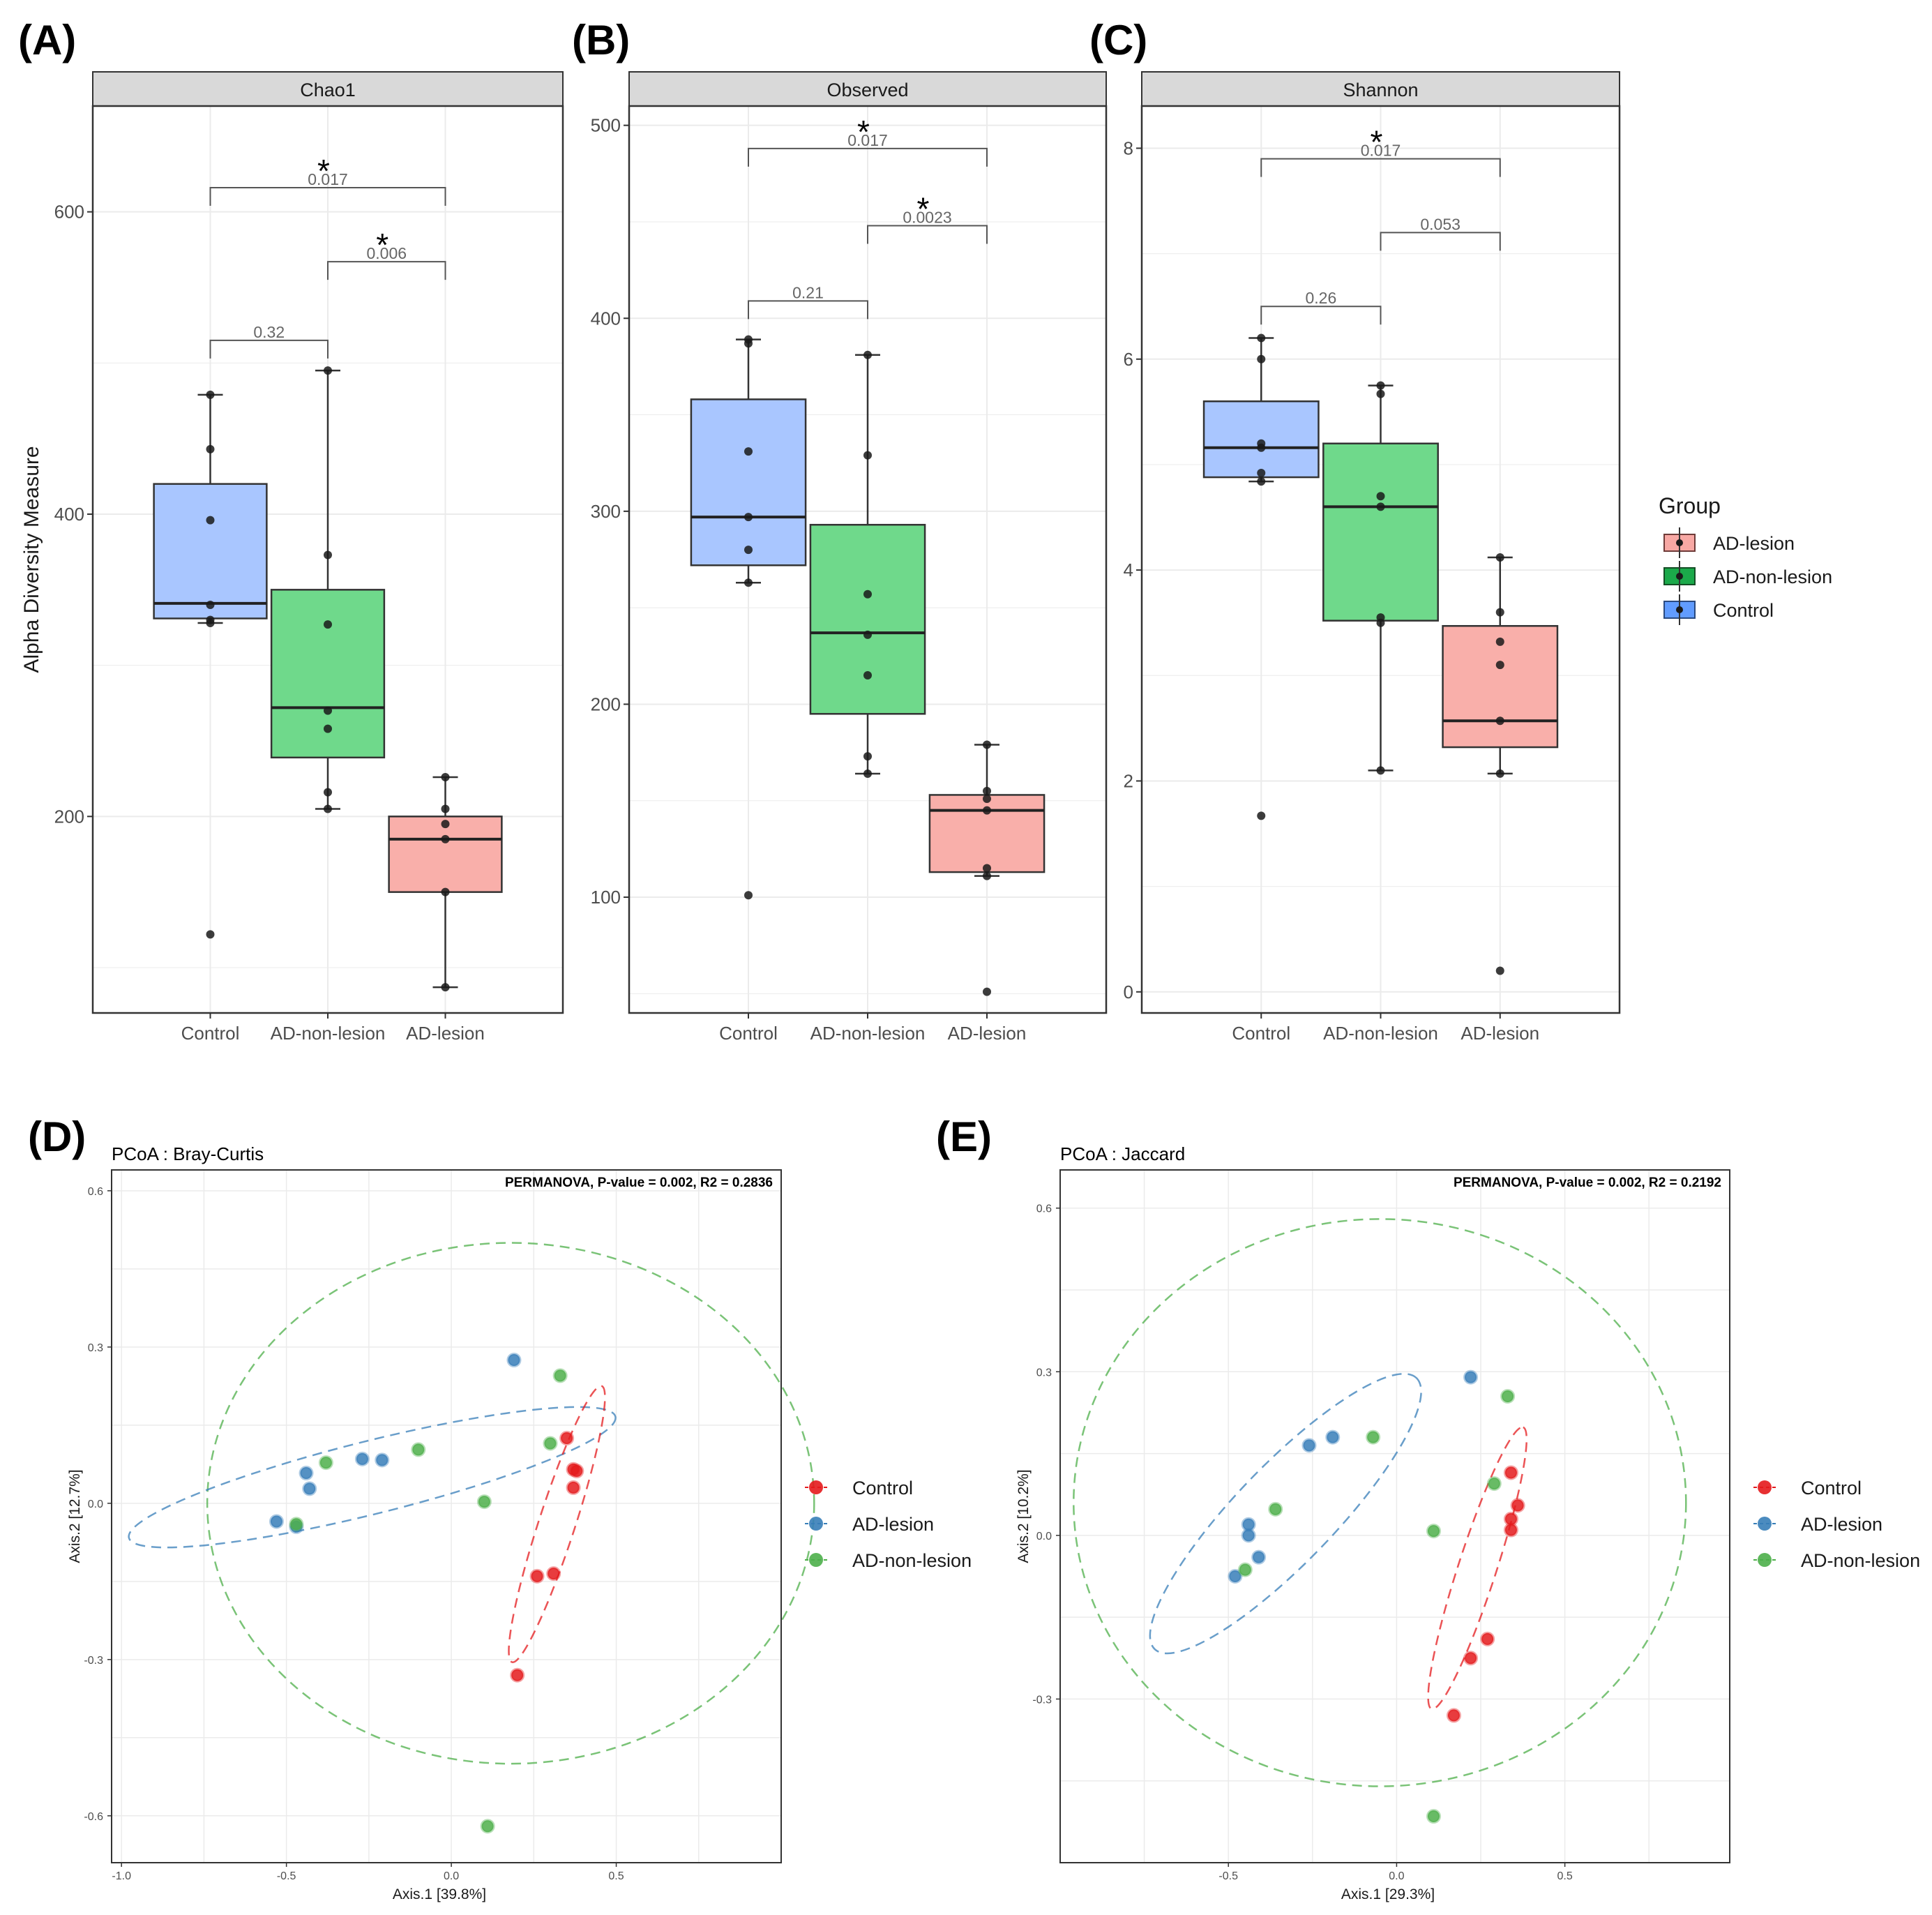 Image resolution: width=1932 pixels, height=1915 pixels. Describe the element at coordinates (439, 1894) in the screenshot. I see `x-axis-title: Axis.1 [39.8%]` at that location.